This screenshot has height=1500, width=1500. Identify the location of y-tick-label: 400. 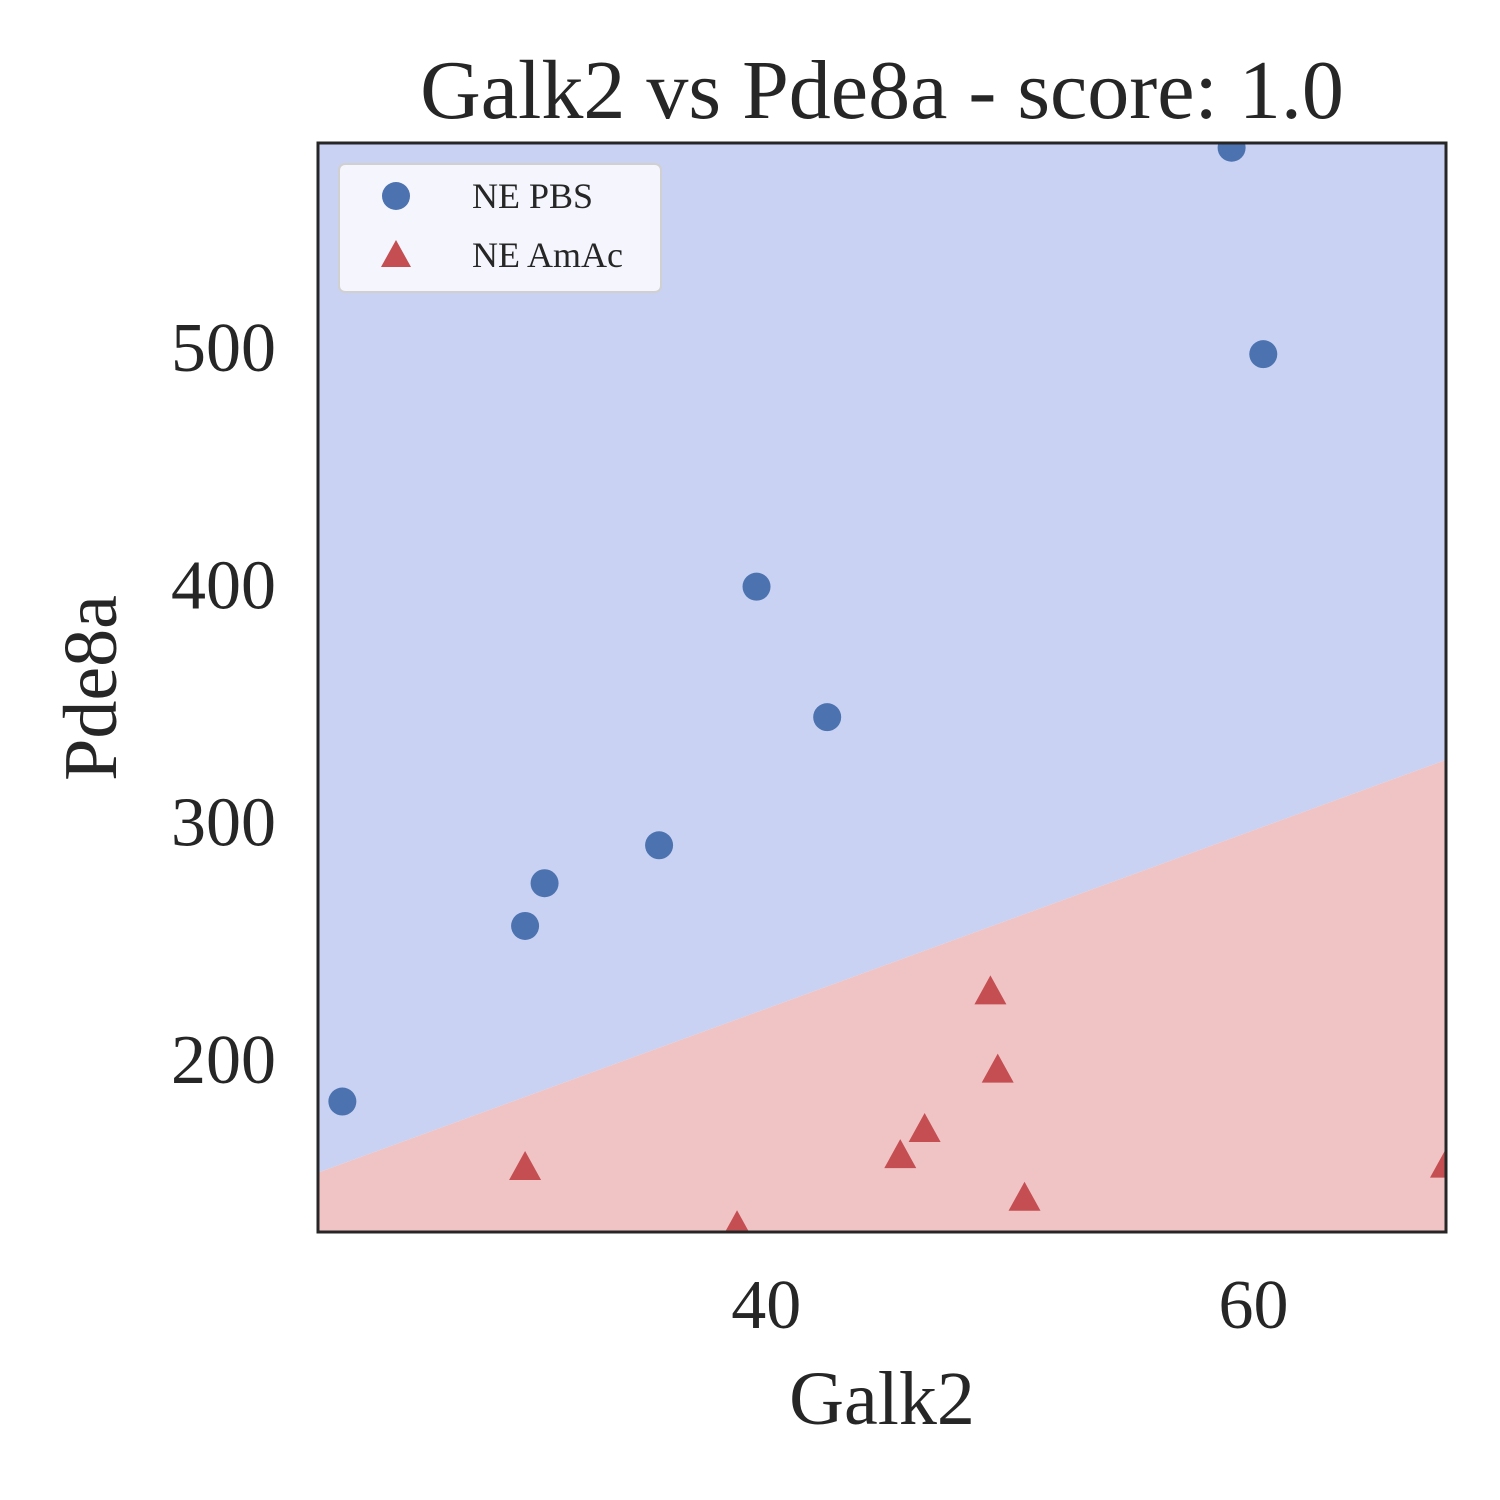
(223, 585).